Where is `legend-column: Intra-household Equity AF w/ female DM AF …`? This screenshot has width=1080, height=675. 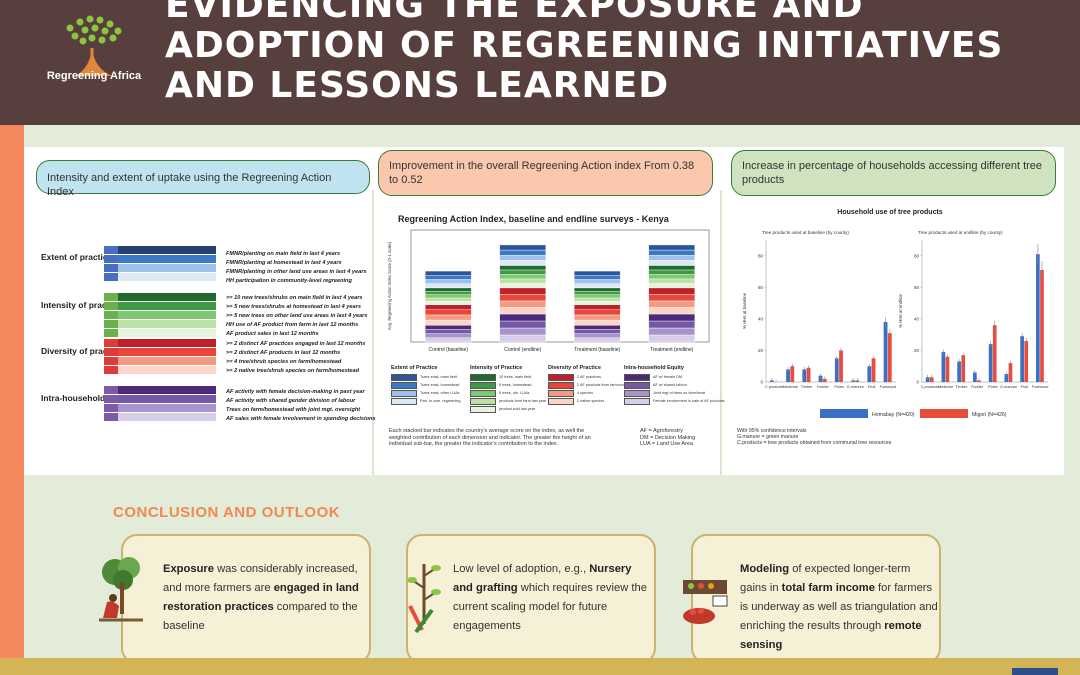 legend-column: Intra-household Equity AF w/ female DM AF … is located at coordinates (674, 385).